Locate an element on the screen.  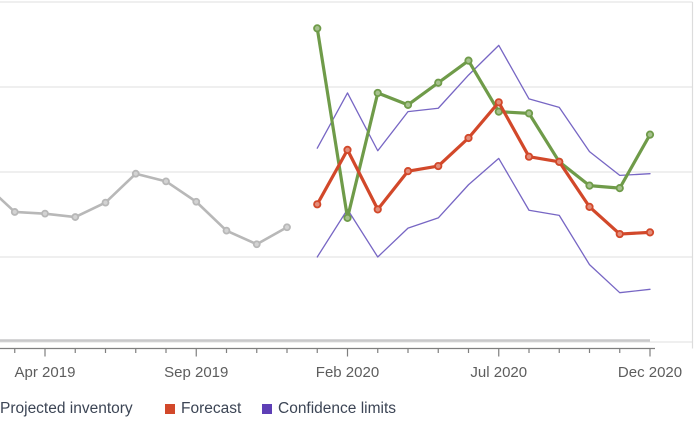
x-axis: Apr 2019 Sep 2019 Feb 2020 Jul 2020 Dec 2020 is located at coordinates (341, 364).